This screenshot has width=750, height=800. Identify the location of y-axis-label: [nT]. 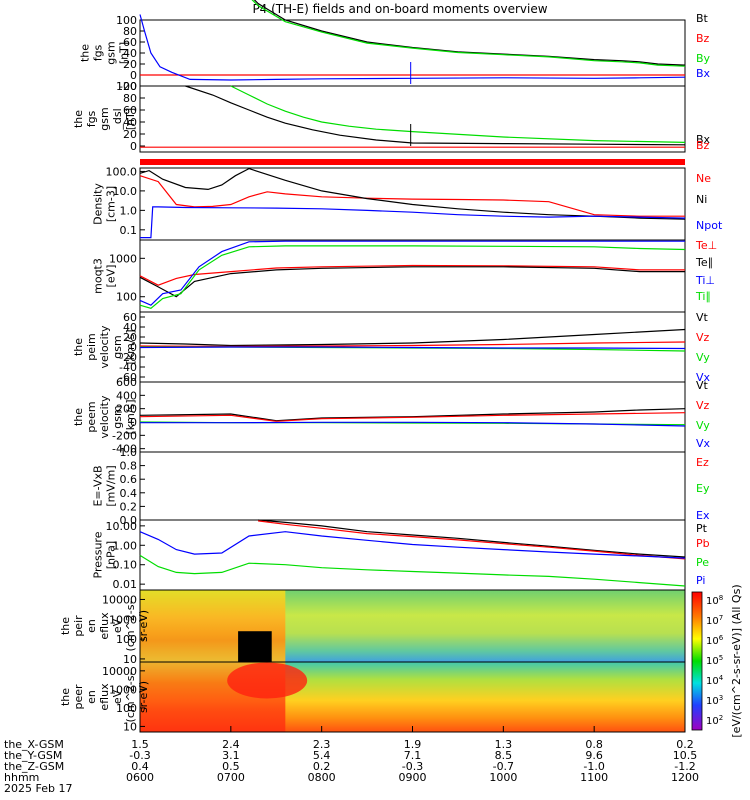
(124, 53).